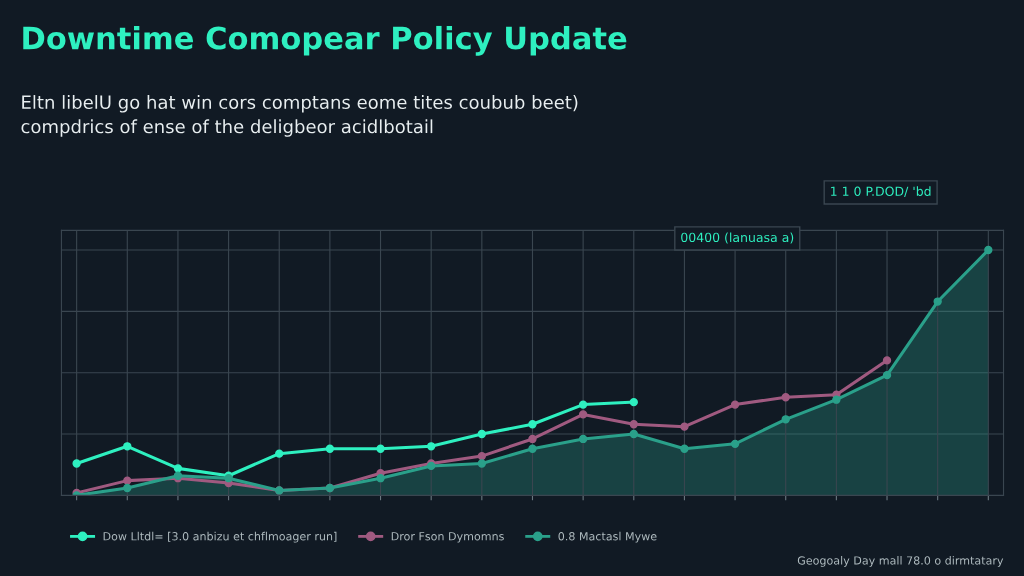 The width and height of the screenshot is (1024, 576). What do you see at coordinates (447, 537) in the screenshot?
I see `legend-label: Dror Fson Dymomns` at bounding box center [447, 537].